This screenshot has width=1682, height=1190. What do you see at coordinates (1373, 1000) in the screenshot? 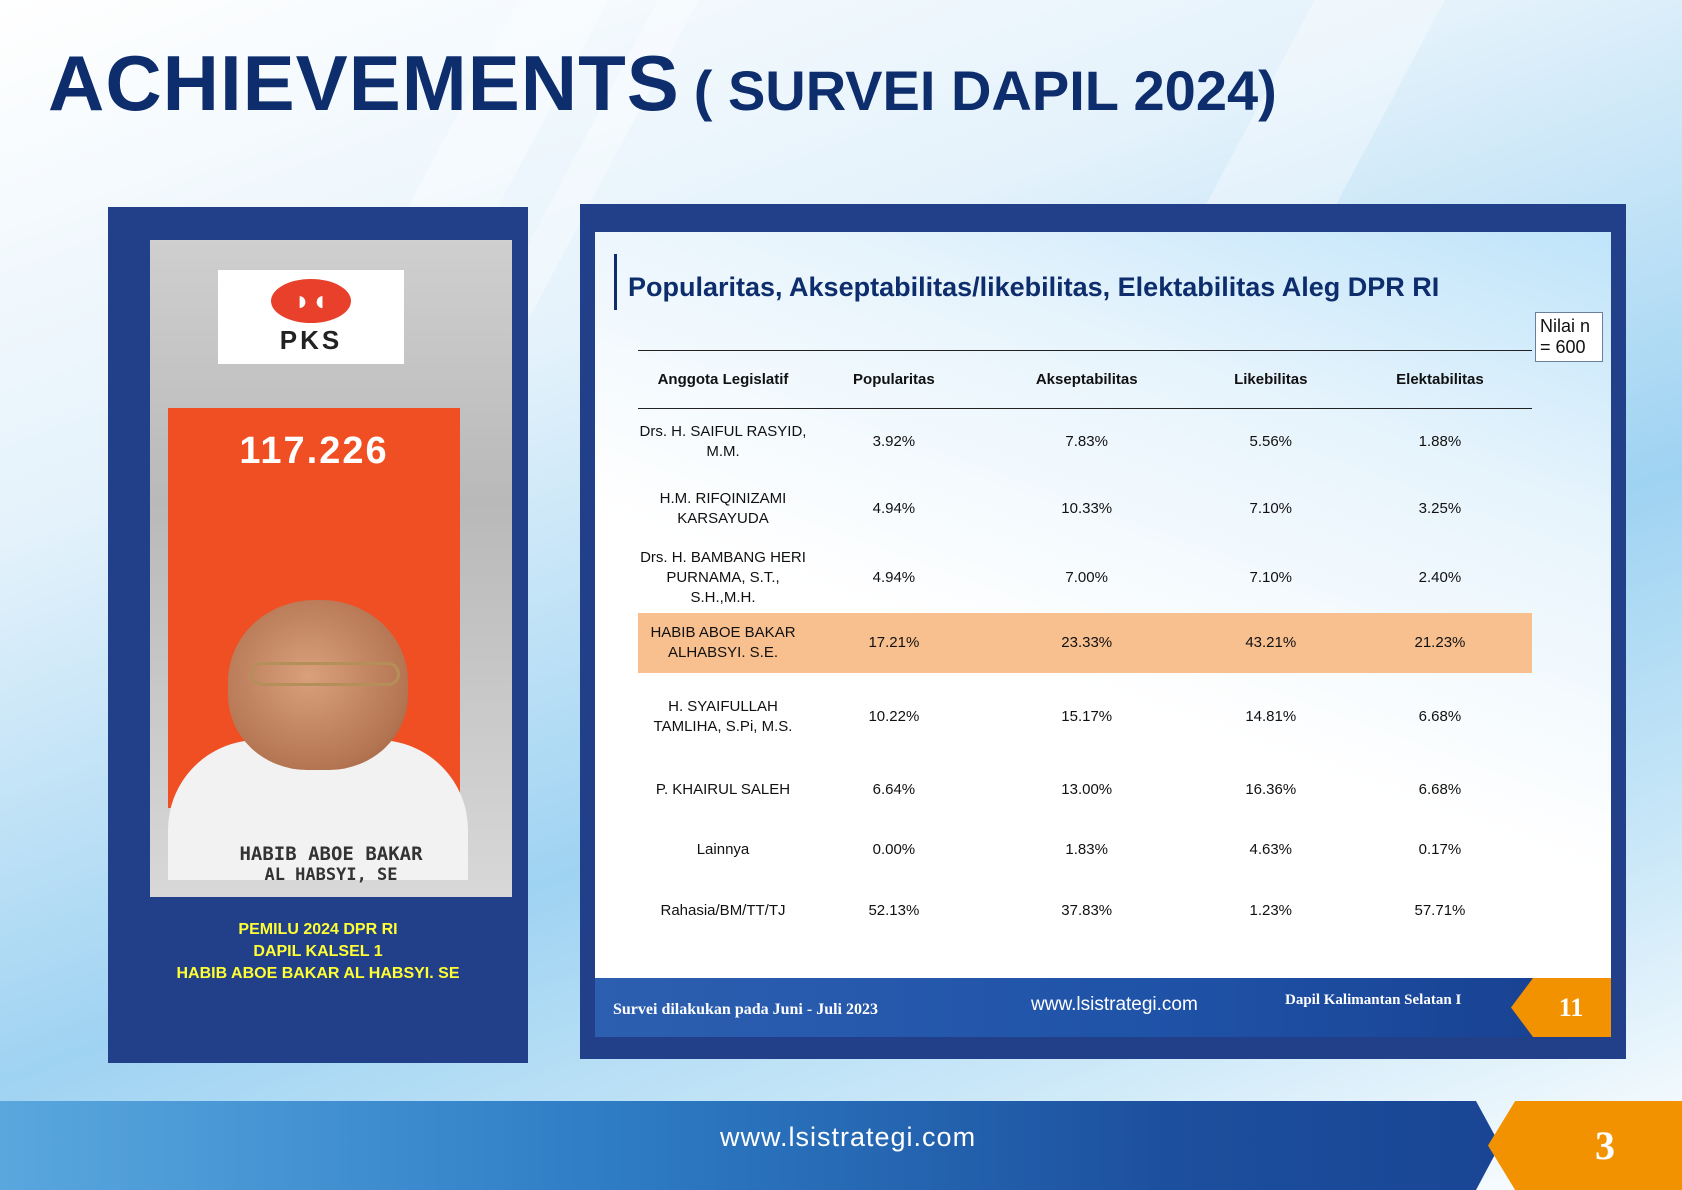
I see `slide-footer-dapil: Dapil Kalimantan Selatan I` at bounding box center [1373, 1000].